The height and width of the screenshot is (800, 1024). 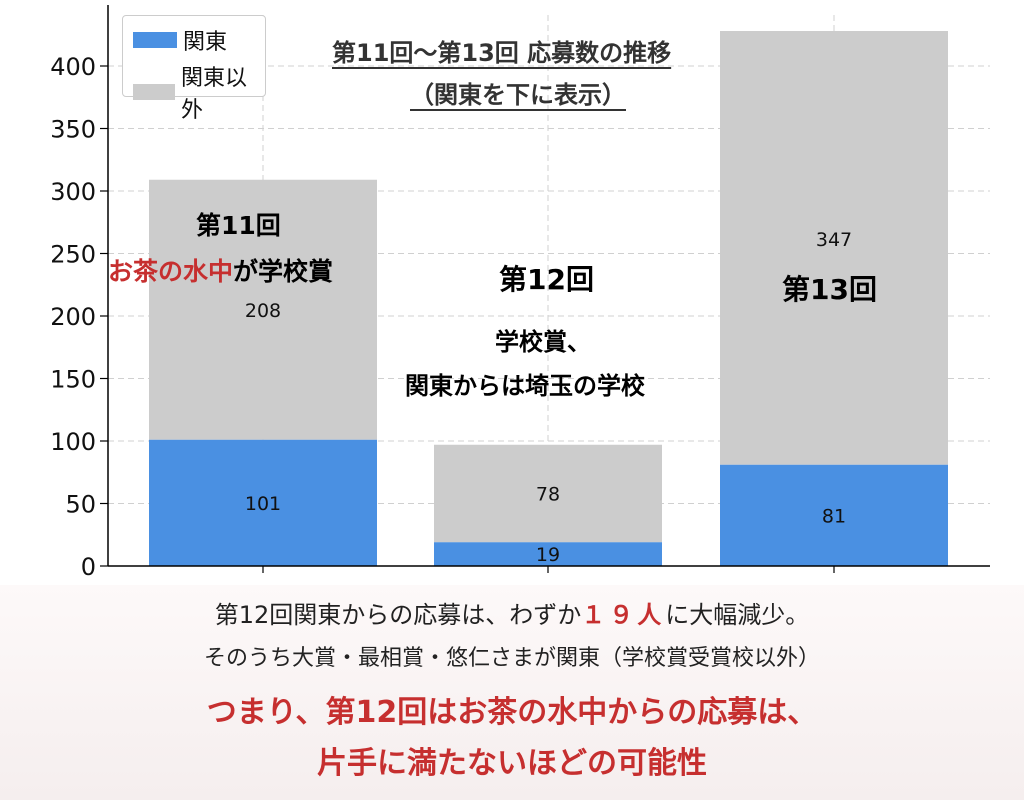 What do you see at coordinates (546, 279) in the screenshot?
I see `bar2-heading: 第12回` at bounding box center [546, 279].